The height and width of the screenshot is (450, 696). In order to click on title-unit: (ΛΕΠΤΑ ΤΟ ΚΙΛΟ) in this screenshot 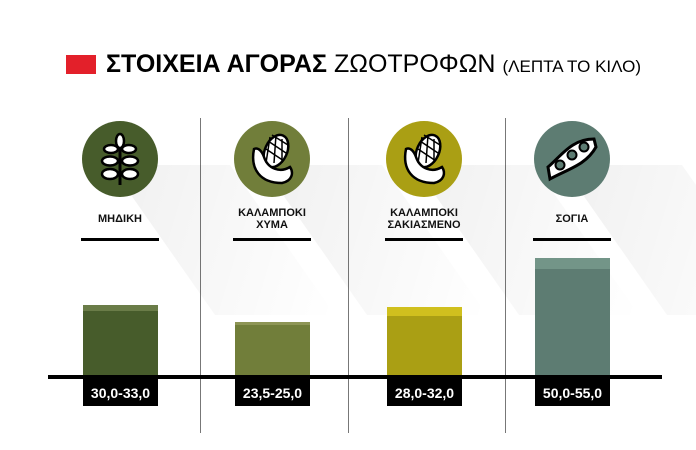, I will do `click(572, 66)`.